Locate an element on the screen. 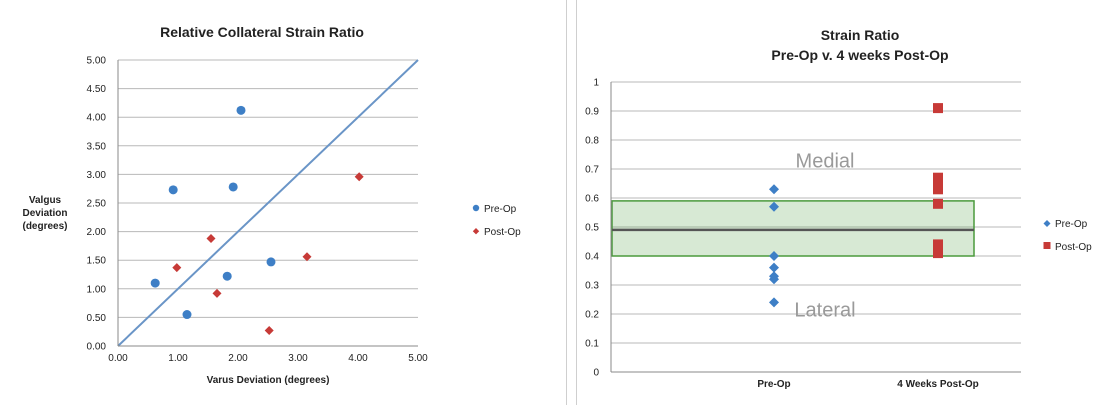 The image size is (1097, 405). y-tick-label: 1.50 is located at coordinates (97, 261).